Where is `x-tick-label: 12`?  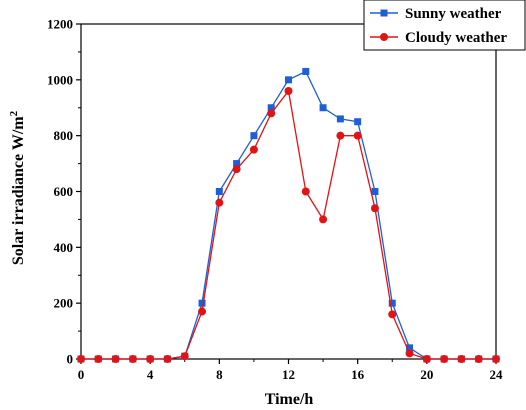 x-tick-label: 12 is located at coordinates (288, 374).